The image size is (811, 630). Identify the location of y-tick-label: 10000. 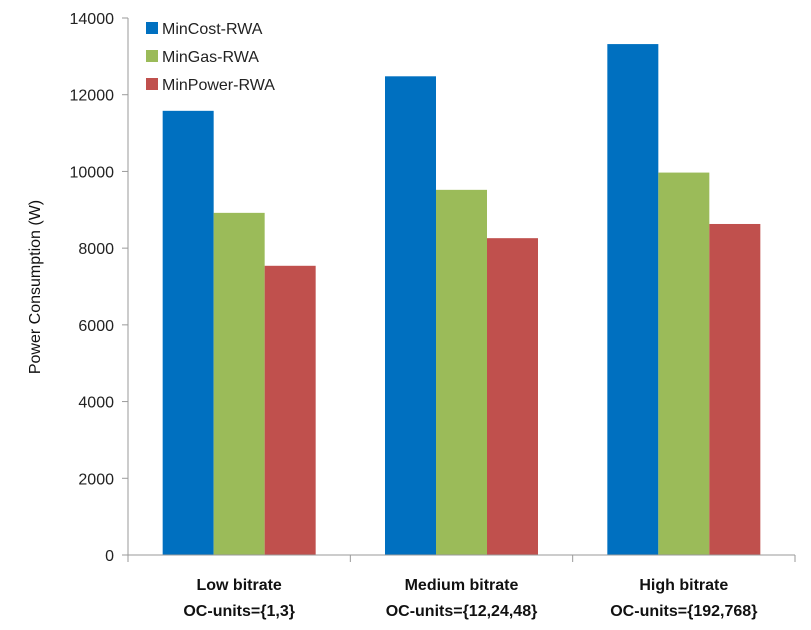
(92, 172).